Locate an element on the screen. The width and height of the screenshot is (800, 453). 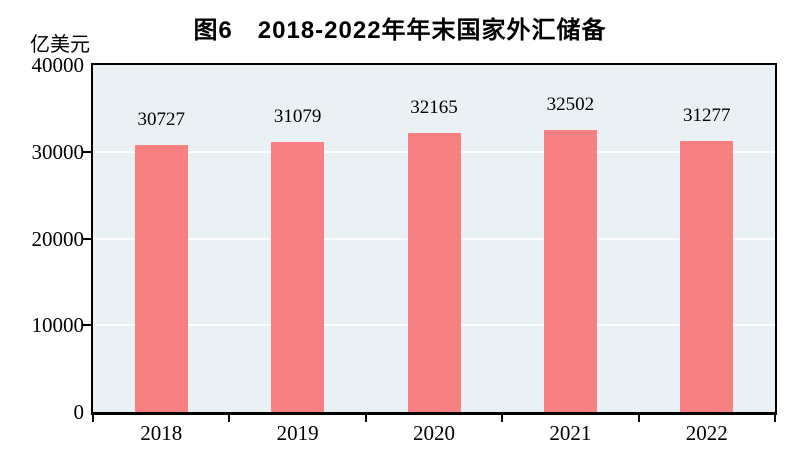
y-tick-label-0: 0 is located at coordinates (79, 412).